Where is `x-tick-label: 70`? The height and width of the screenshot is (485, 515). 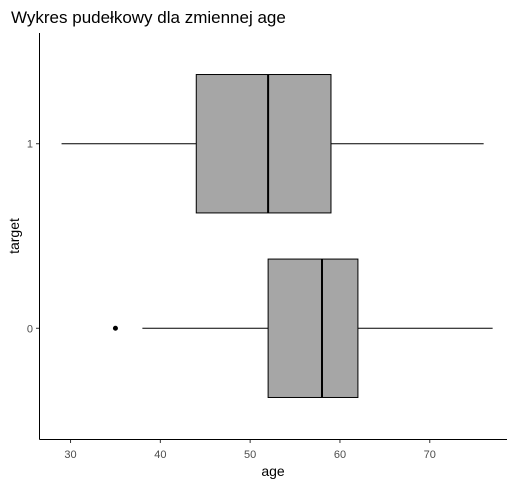
x-tick-label: 70 is located at coordinates (430, 455).